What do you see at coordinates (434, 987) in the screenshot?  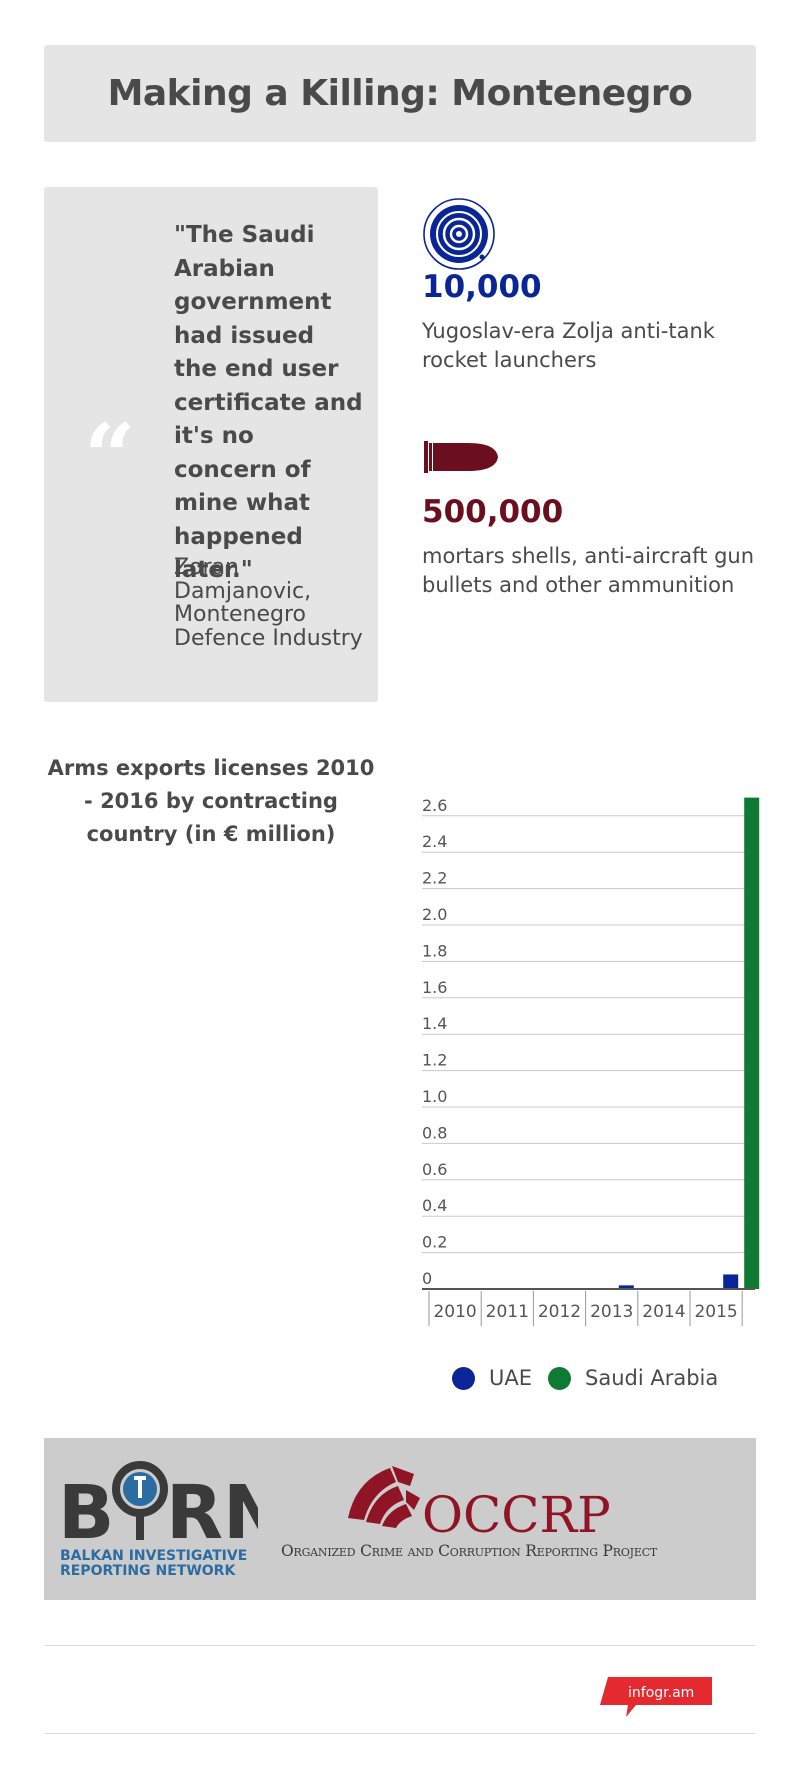 I see `y-tick-label: 1.6` at bounding box center [434, 987].